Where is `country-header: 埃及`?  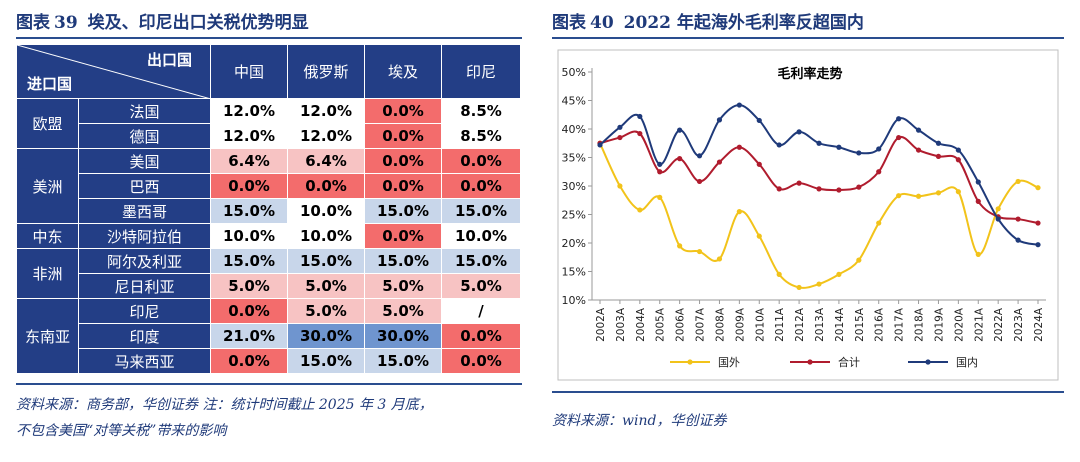
country-header: 埃及 is located at coordinates (403, 71).